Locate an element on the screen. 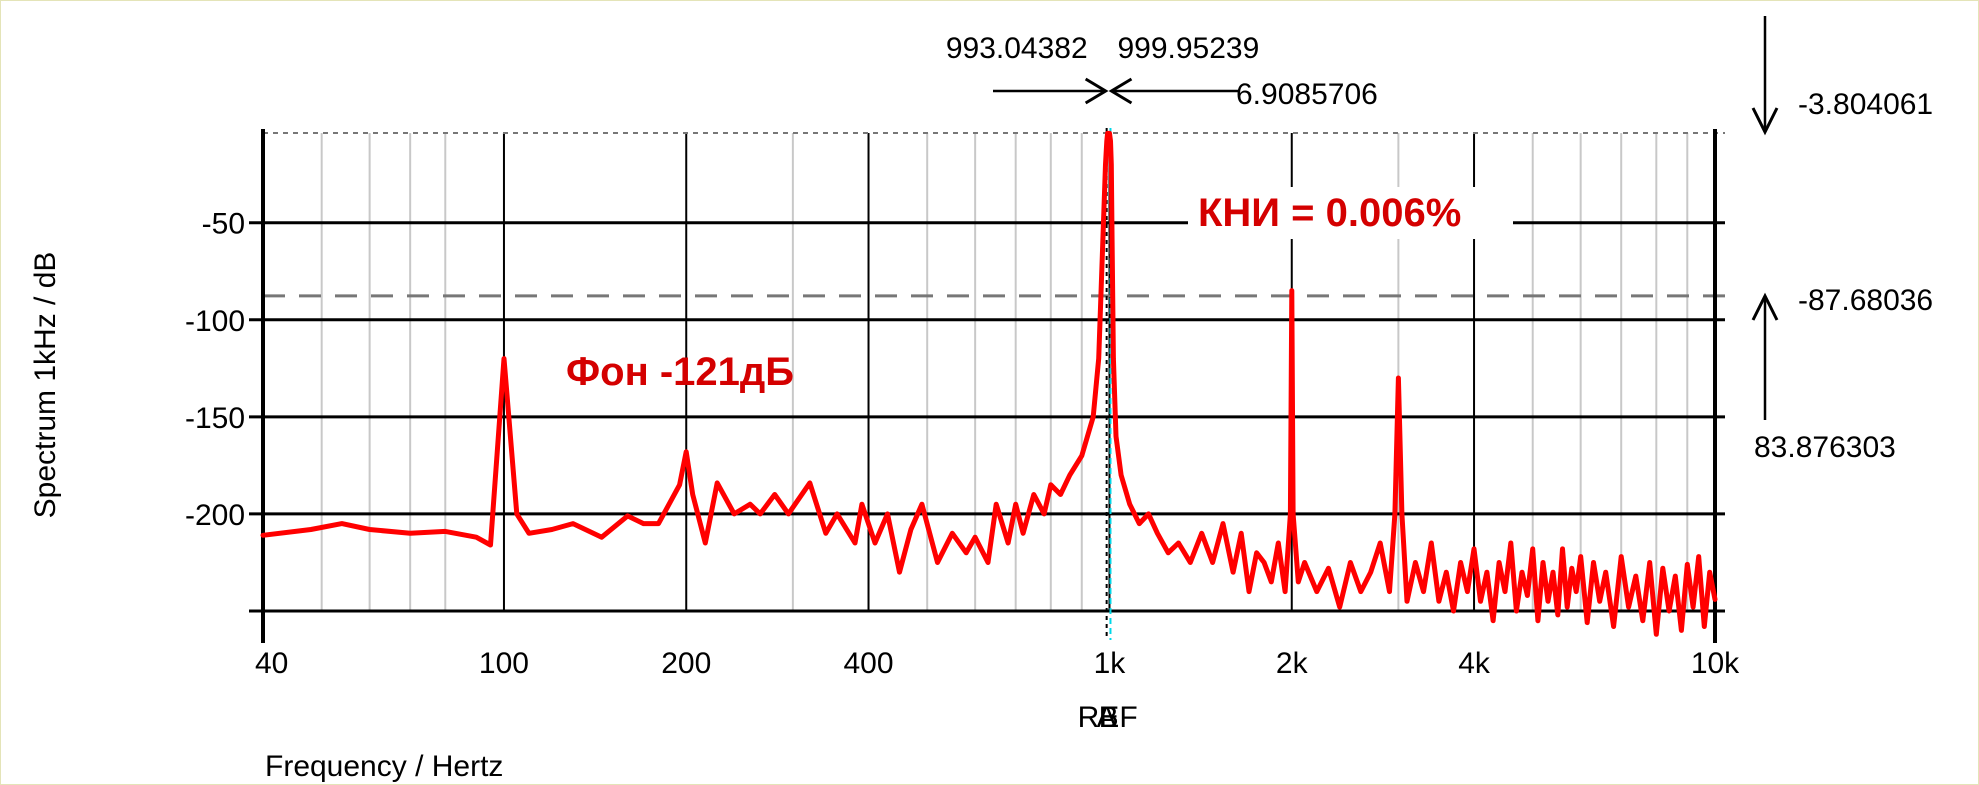  delta-x-arrow-left-head is located at coordinates (1096, 91).